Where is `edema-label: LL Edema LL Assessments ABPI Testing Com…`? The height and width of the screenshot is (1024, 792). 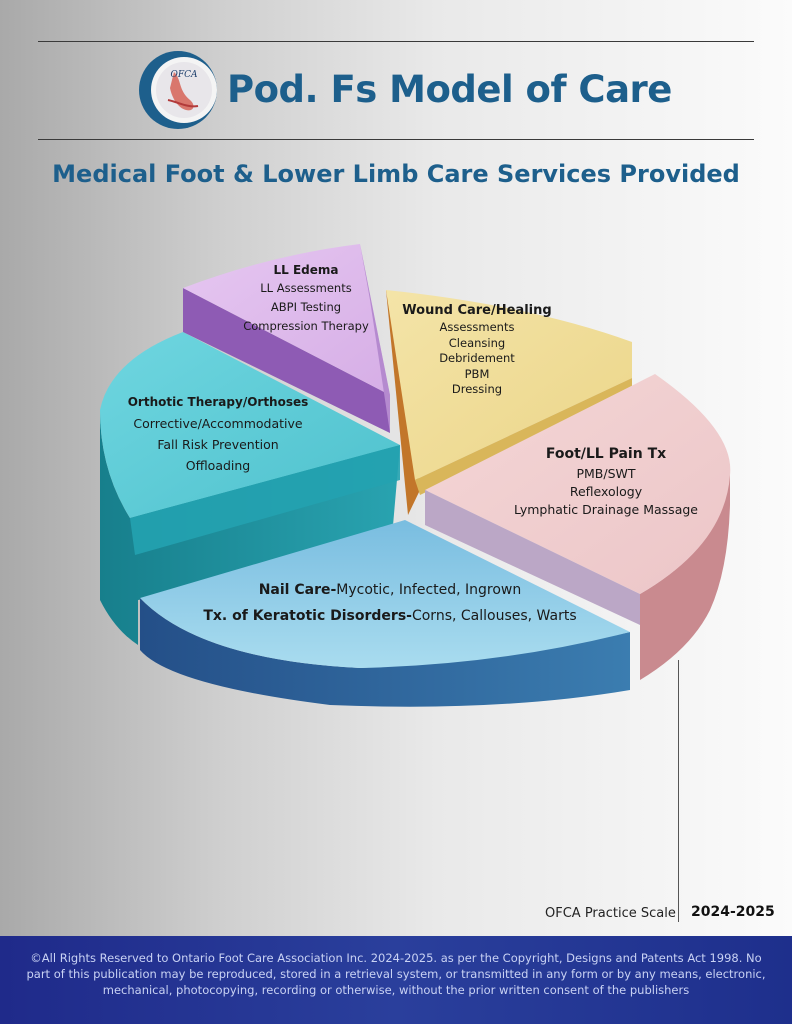
edema-label: LL Edema LL Assessments ABPI Testing Com… is located at coordinates (306, 299).